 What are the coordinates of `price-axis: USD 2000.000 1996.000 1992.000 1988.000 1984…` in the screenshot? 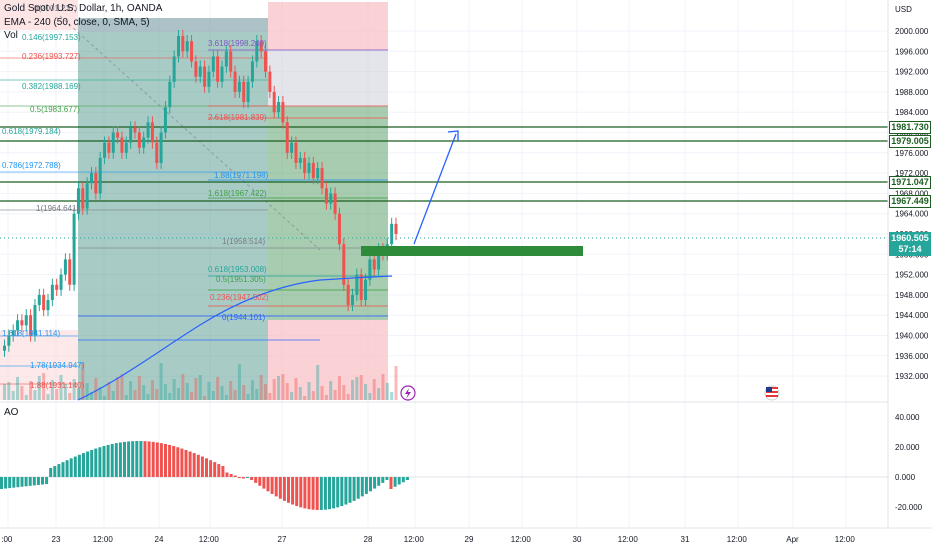 It's located at (912, 193).